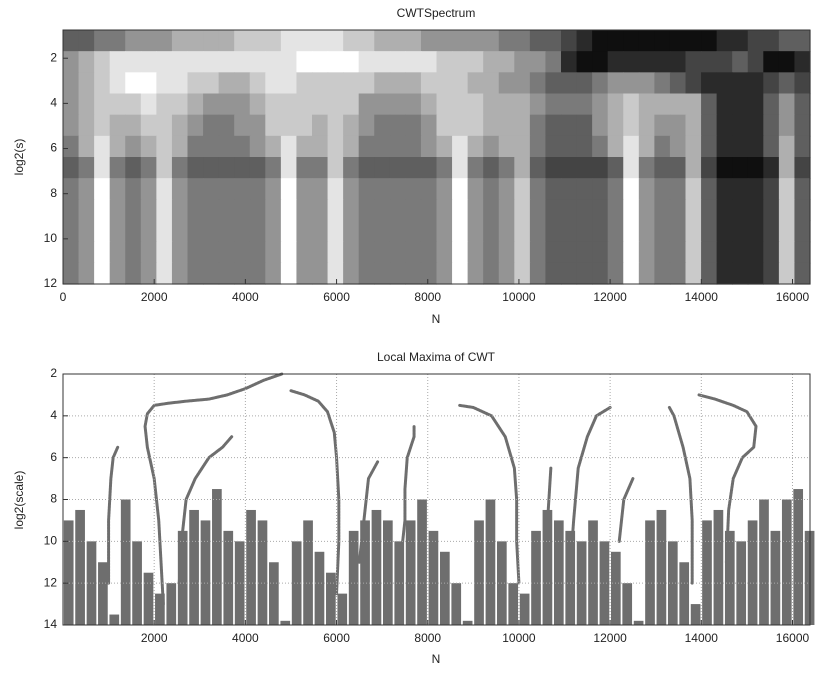 This screenshot has height=673, width=816. Describe the element at coordinates (245, 297) in the screenshot. I see `x-tick-label: 4000` at that location.